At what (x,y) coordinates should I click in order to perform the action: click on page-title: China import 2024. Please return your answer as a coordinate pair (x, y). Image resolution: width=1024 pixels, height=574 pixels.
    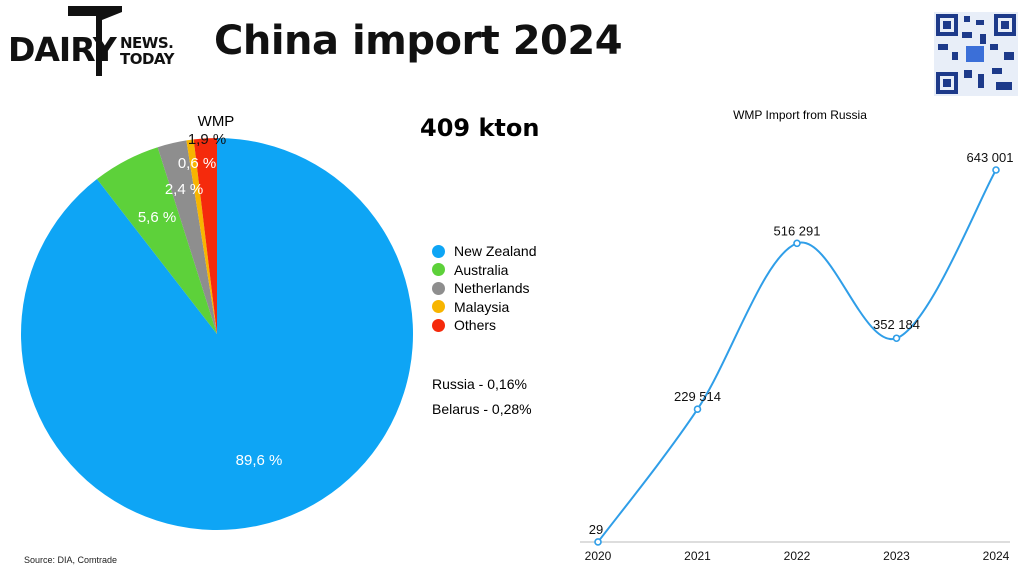
    Looking at the image, I should click on (418, 41).